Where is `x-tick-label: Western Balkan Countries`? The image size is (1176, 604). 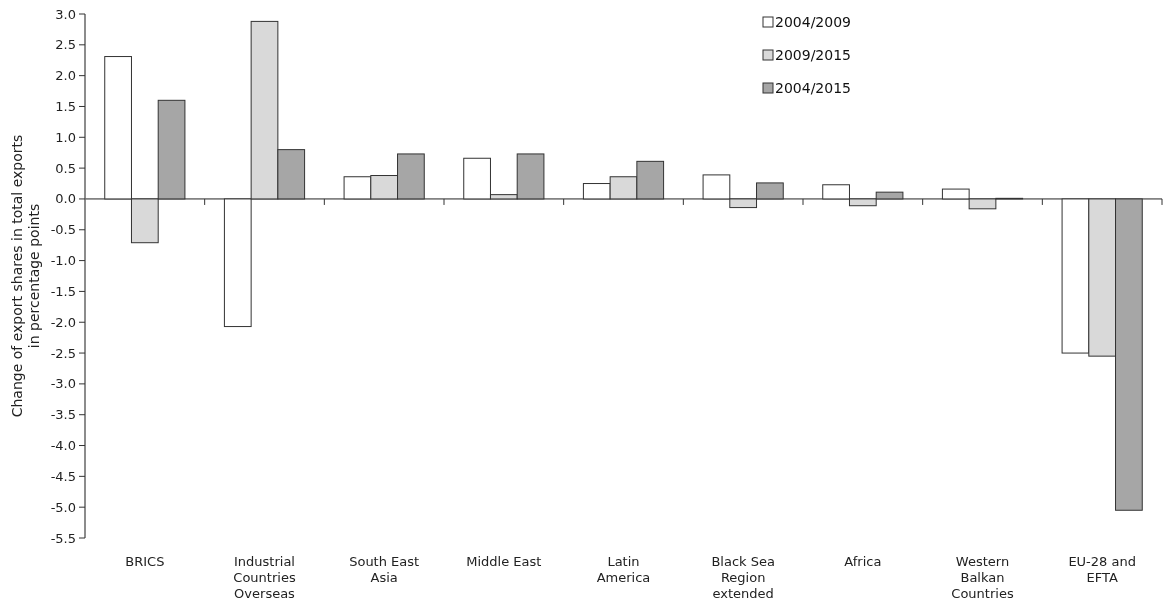
x-tick-label: Western Balkan Countries is located at coordinates (982, 577).